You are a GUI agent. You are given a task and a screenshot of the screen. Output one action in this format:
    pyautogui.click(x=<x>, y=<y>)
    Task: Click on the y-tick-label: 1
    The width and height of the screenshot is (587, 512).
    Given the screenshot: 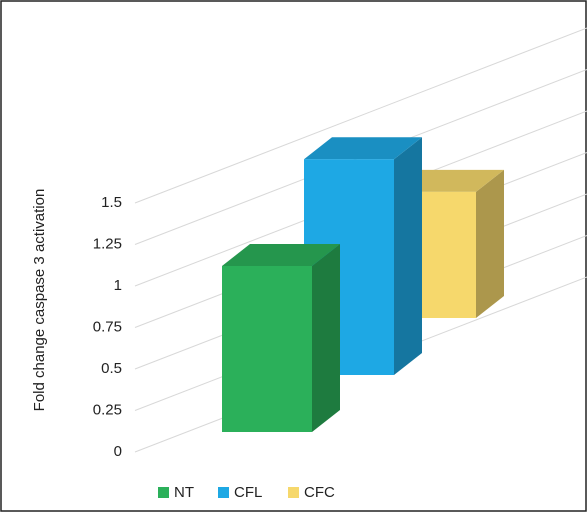 What is the action you would take?
    pyautogui.click(x=118, y=285)
    